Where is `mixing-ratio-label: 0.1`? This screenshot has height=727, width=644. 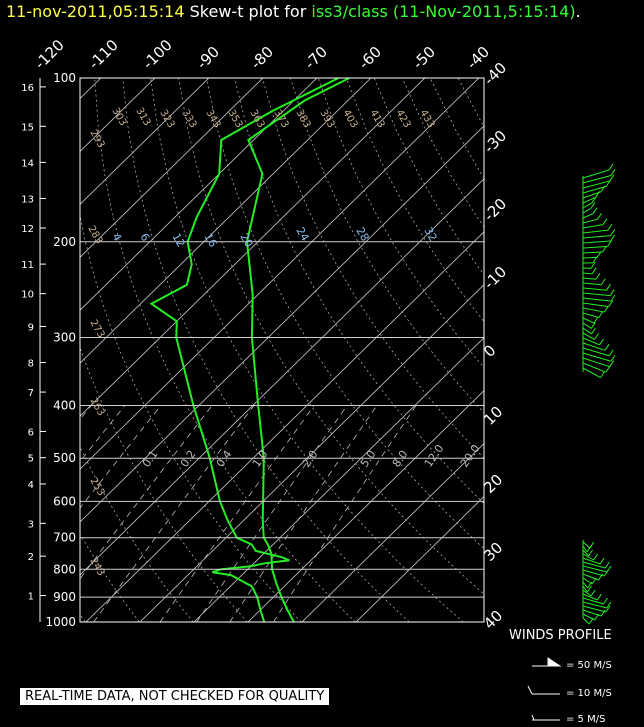
mixing-ratio-label: 0.1 is located at coordinates (150, 459).